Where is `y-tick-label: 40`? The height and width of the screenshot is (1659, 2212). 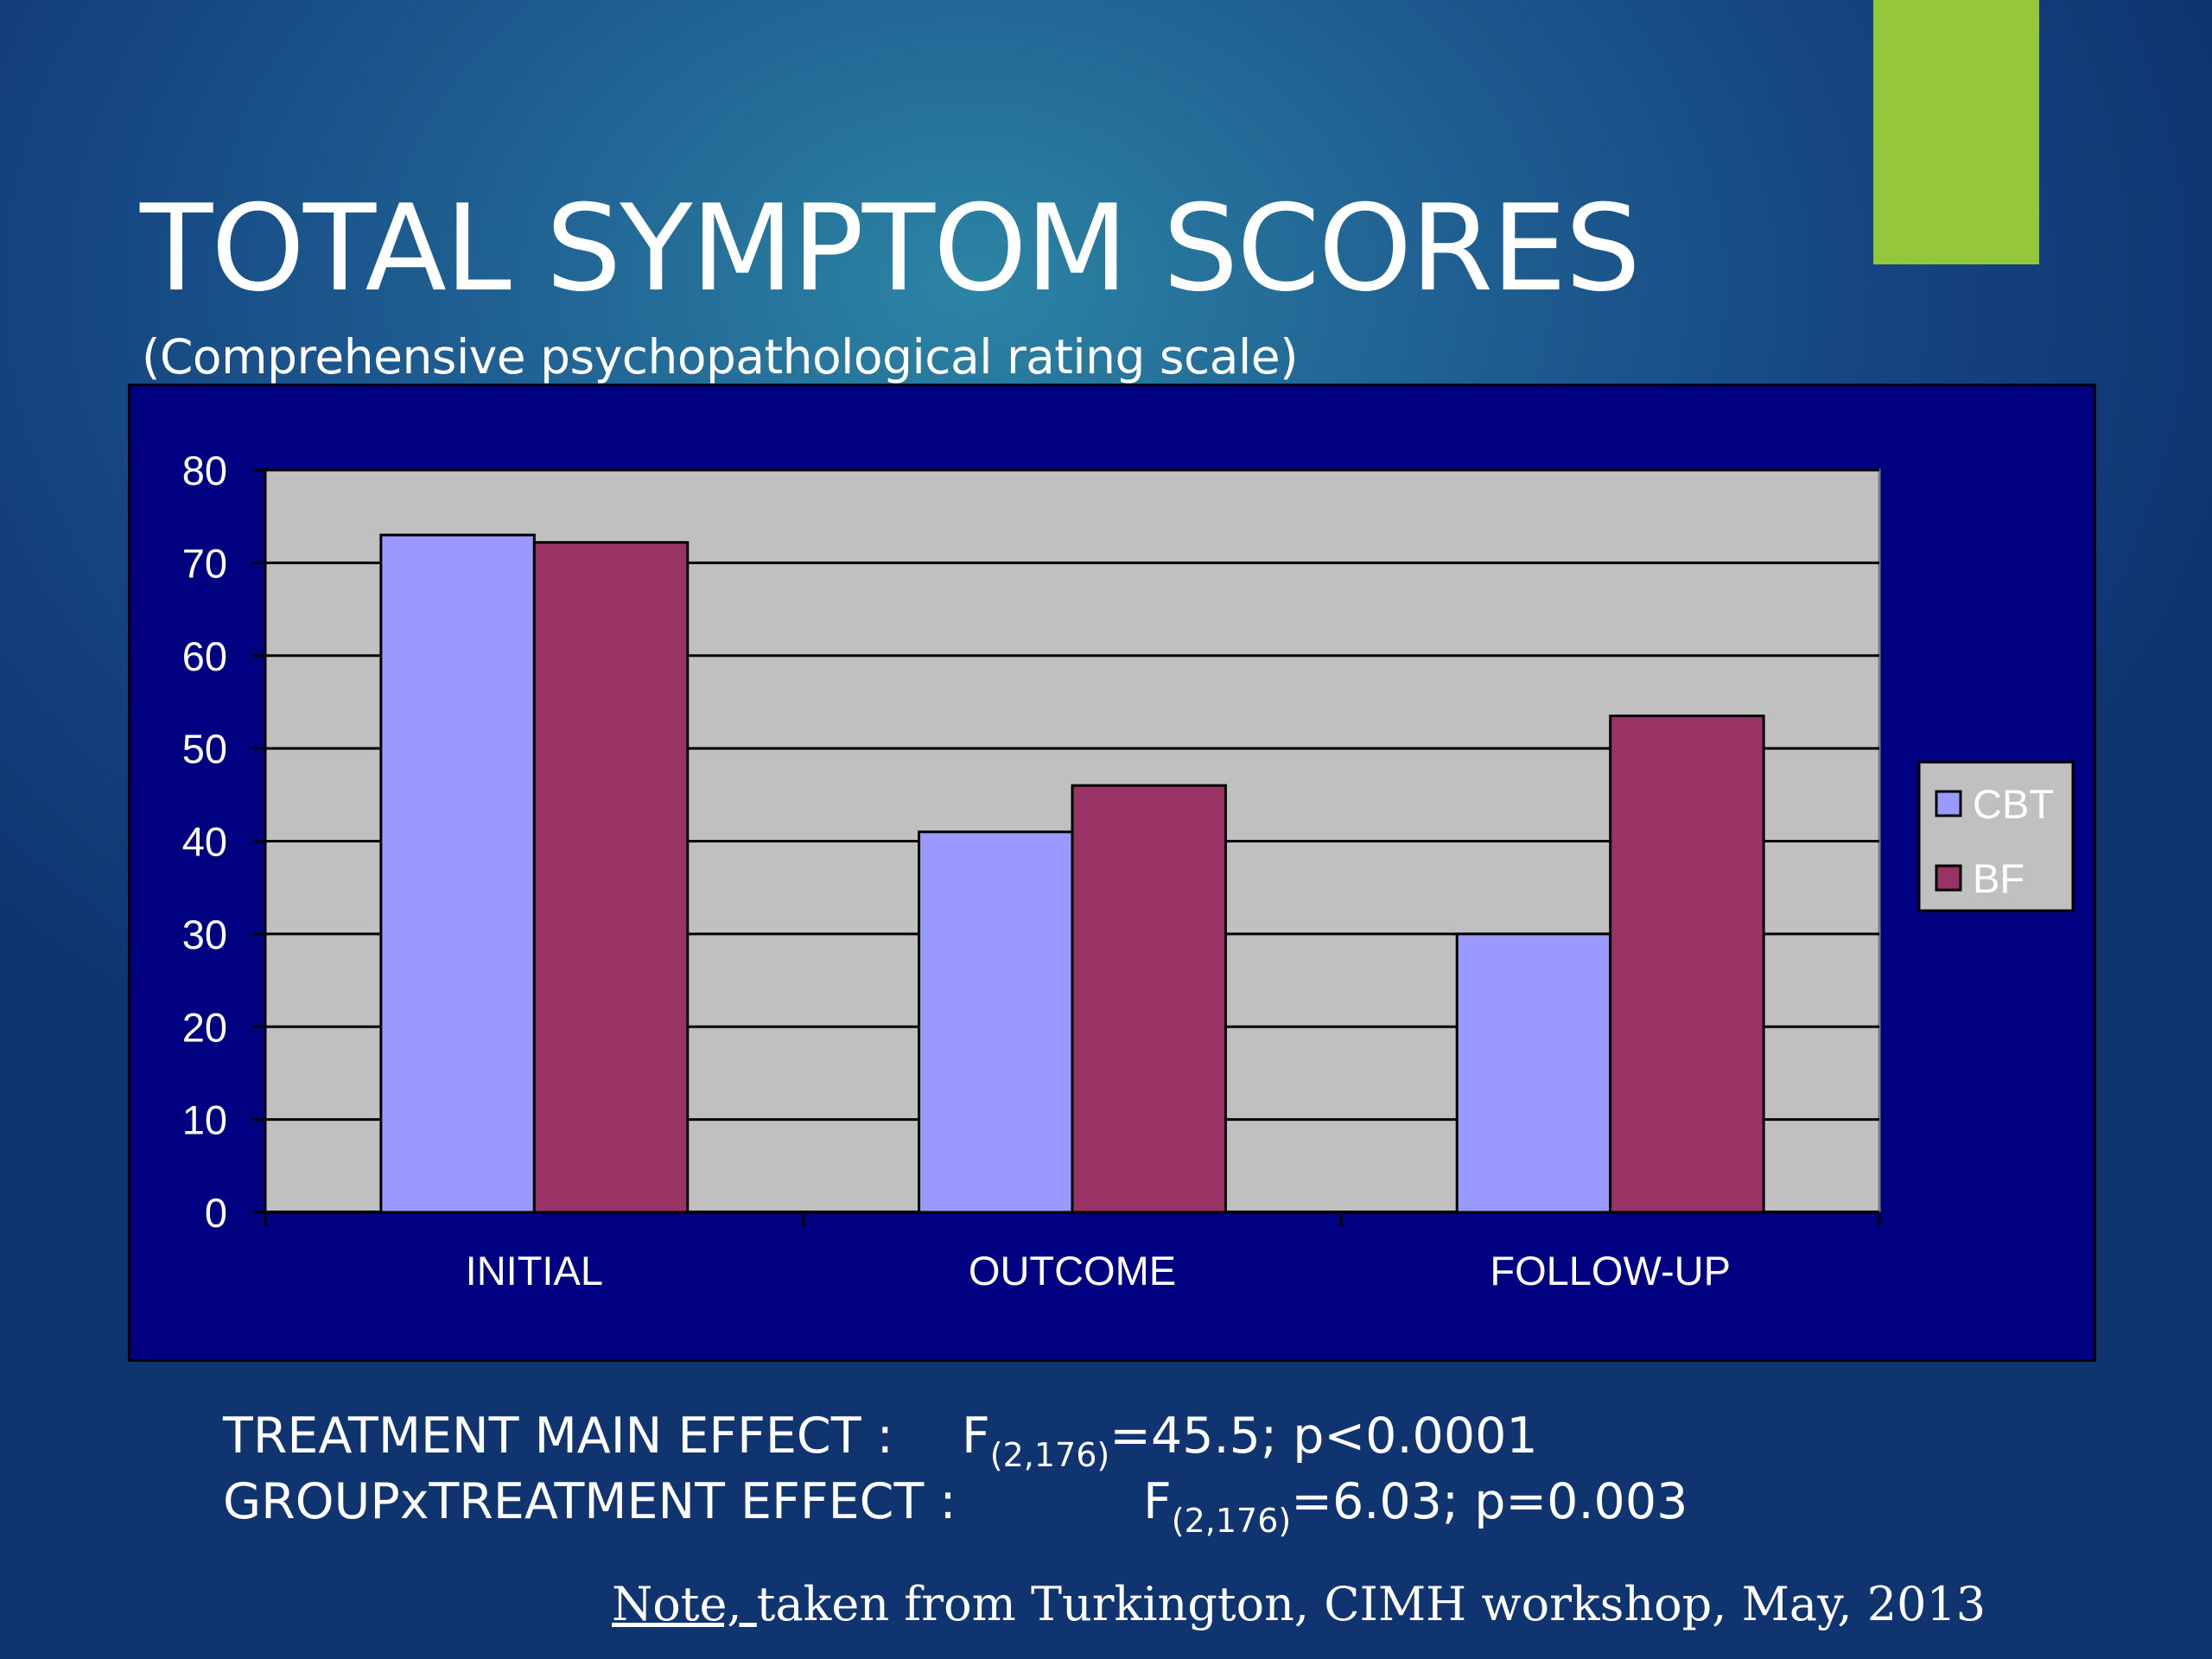
y-tick-label: 40 is located at coordinates (204, 842).